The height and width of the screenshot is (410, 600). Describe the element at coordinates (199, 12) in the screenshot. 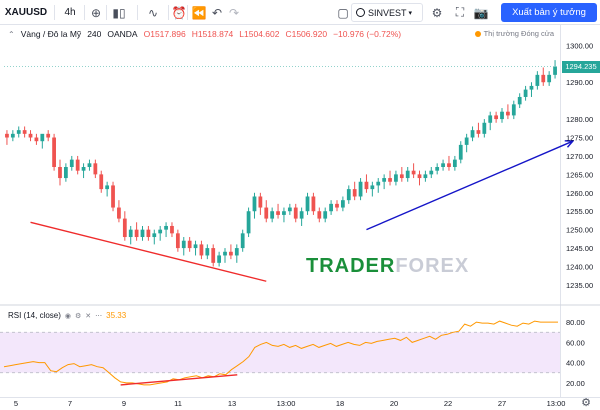

I see `replay-icon: ⏪` at that location.